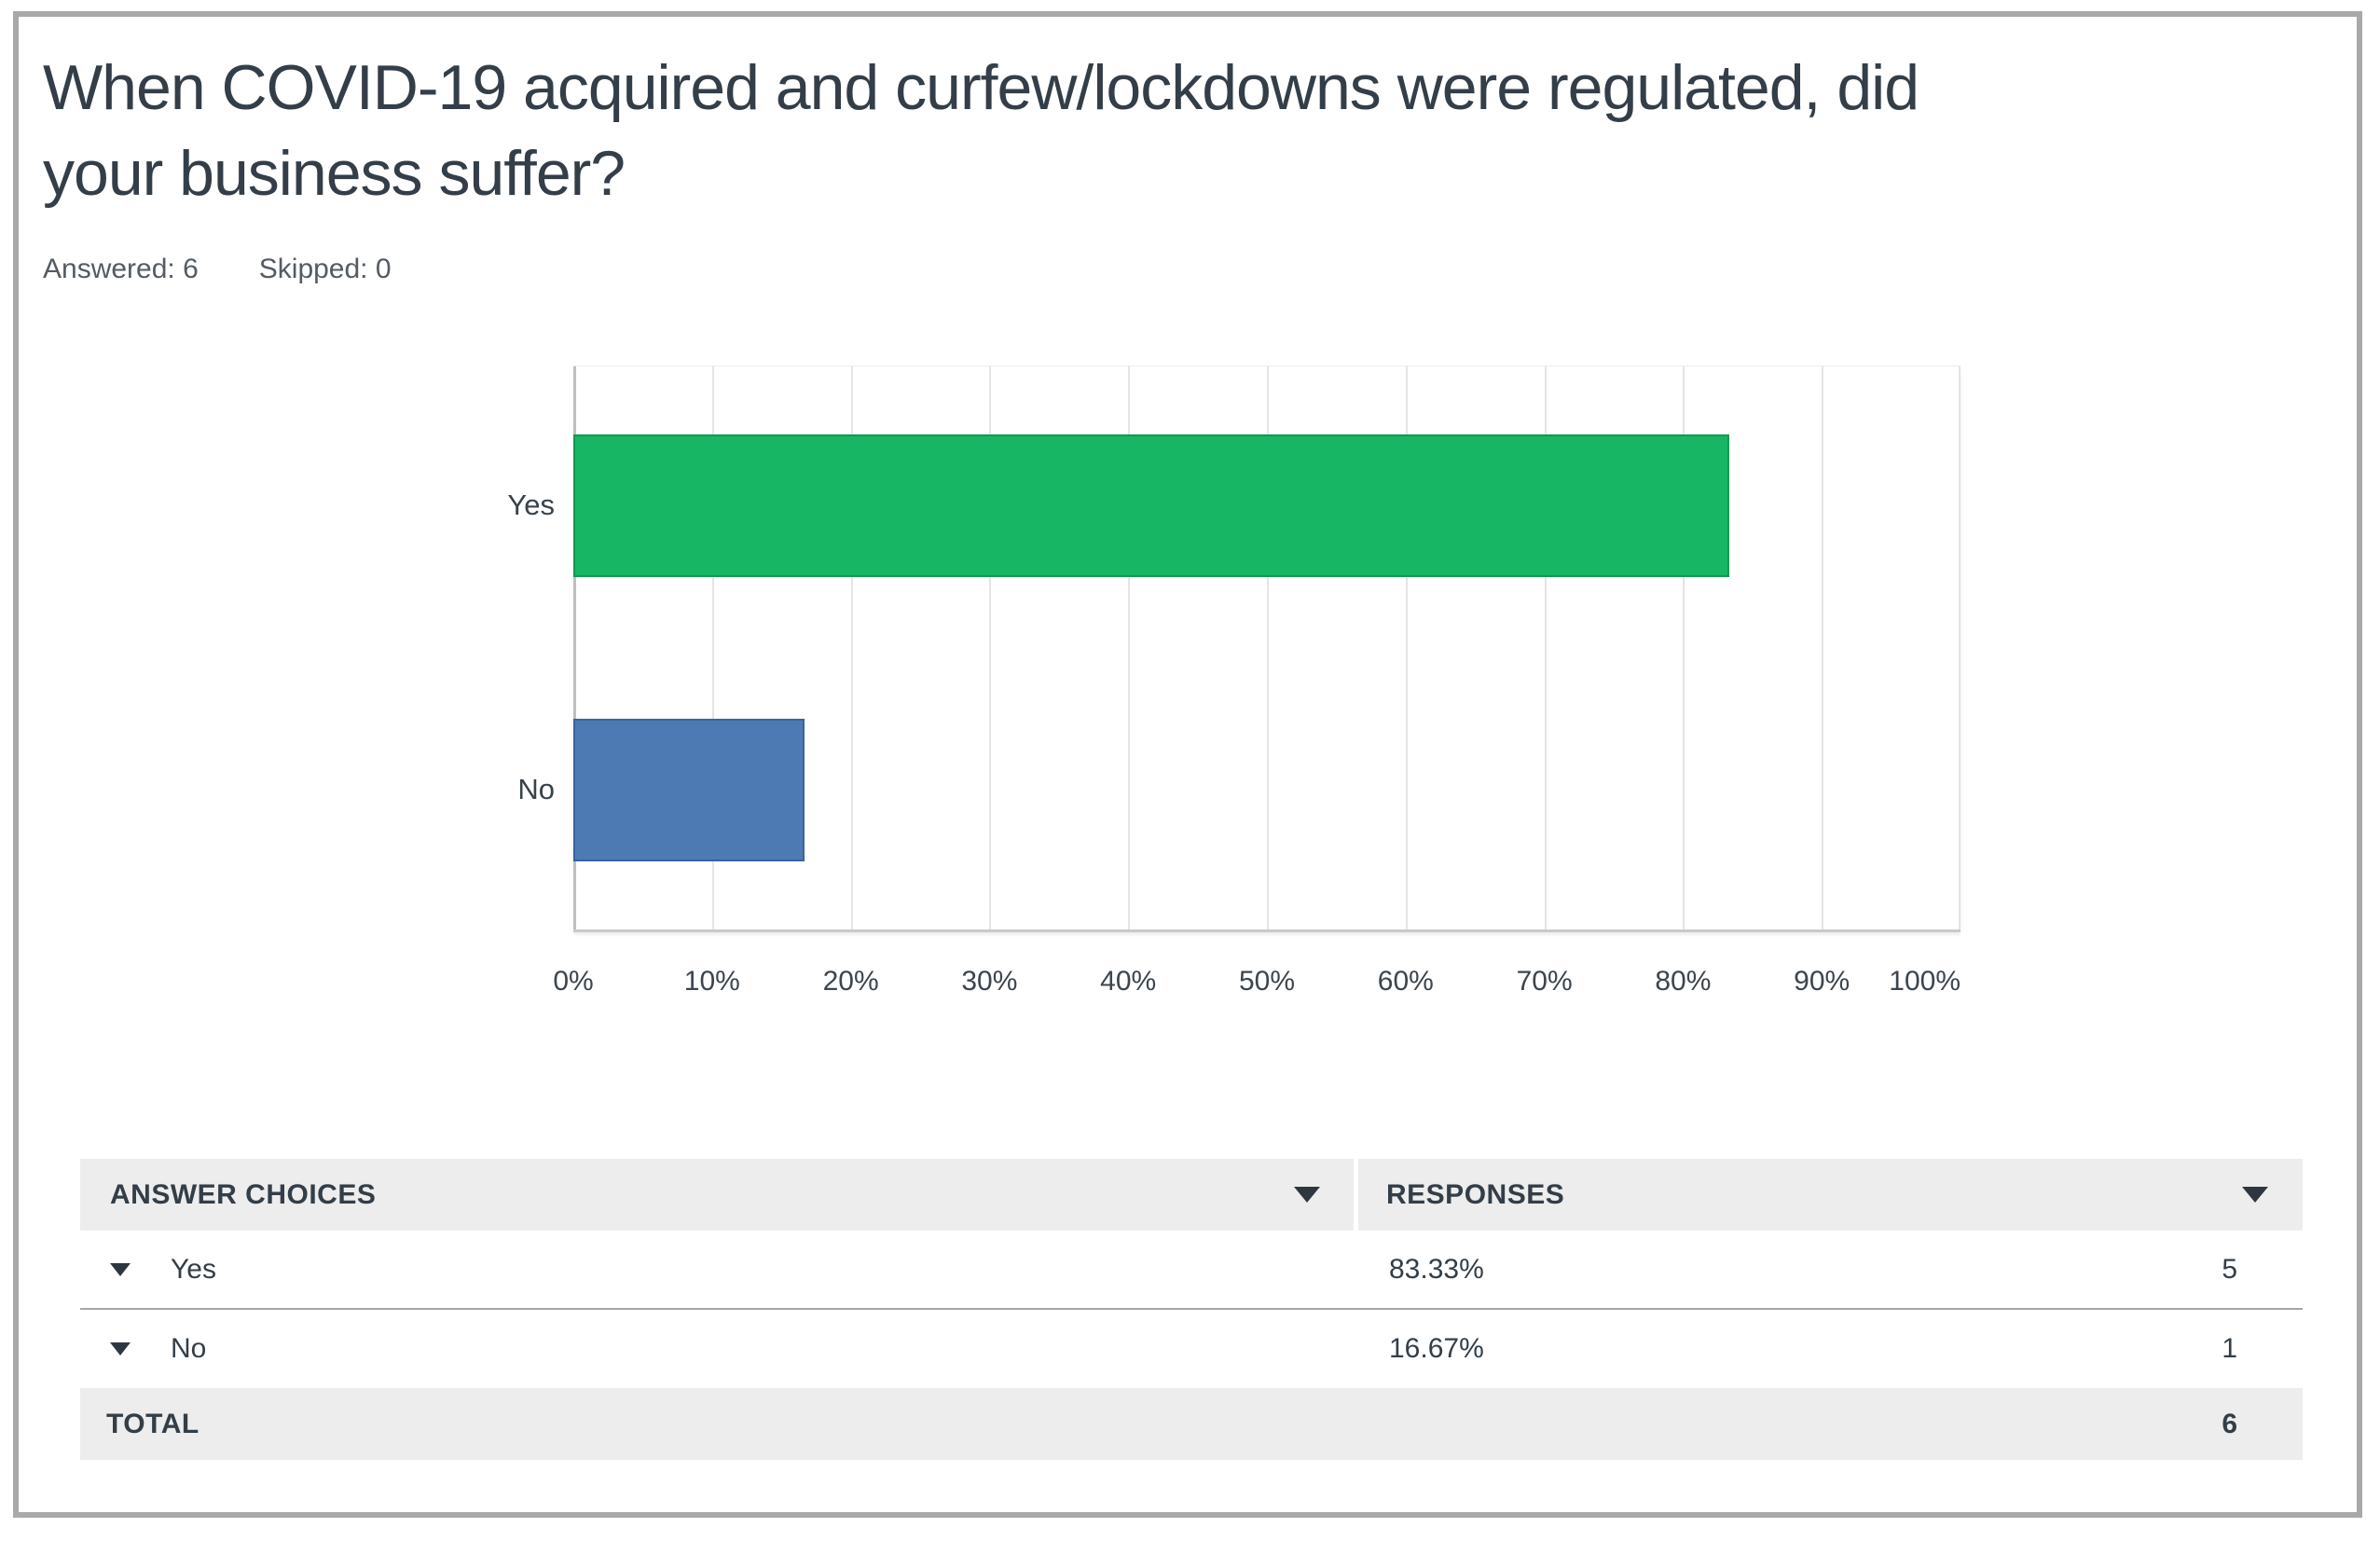 The width and height of the screenshot is (2380, 1541). Describe the element at coordinates (2229, 1349) in the screenshot. I see `row-count: 1` at that location.